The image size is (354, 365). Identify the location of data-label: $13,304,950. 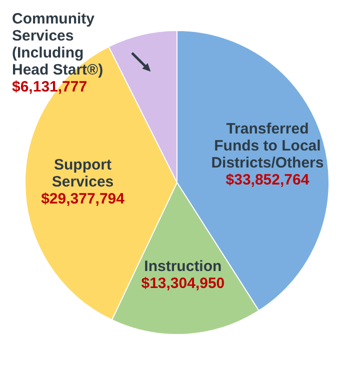
(183, 283).